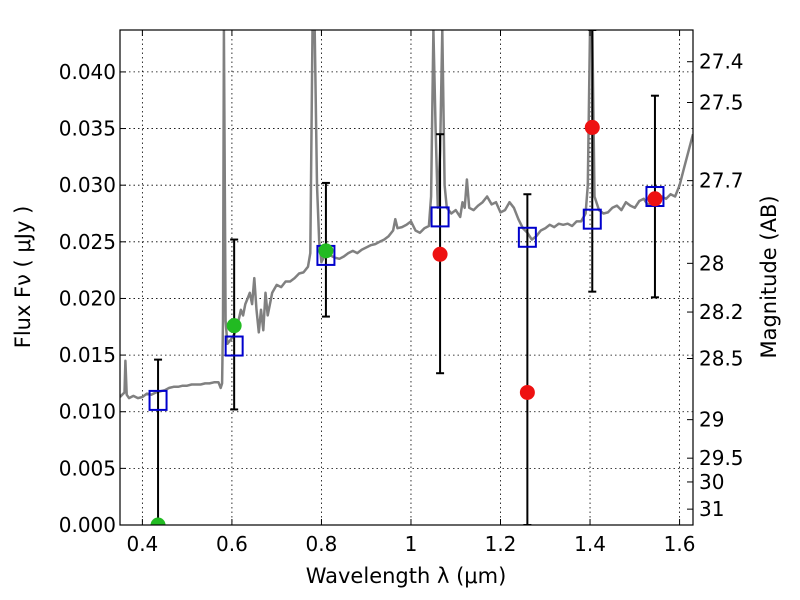 The image size is (800, 600). Describe the element at coordinates (87, 129) in the screenshot. I see `y-tick-label: 0.035` at that location.